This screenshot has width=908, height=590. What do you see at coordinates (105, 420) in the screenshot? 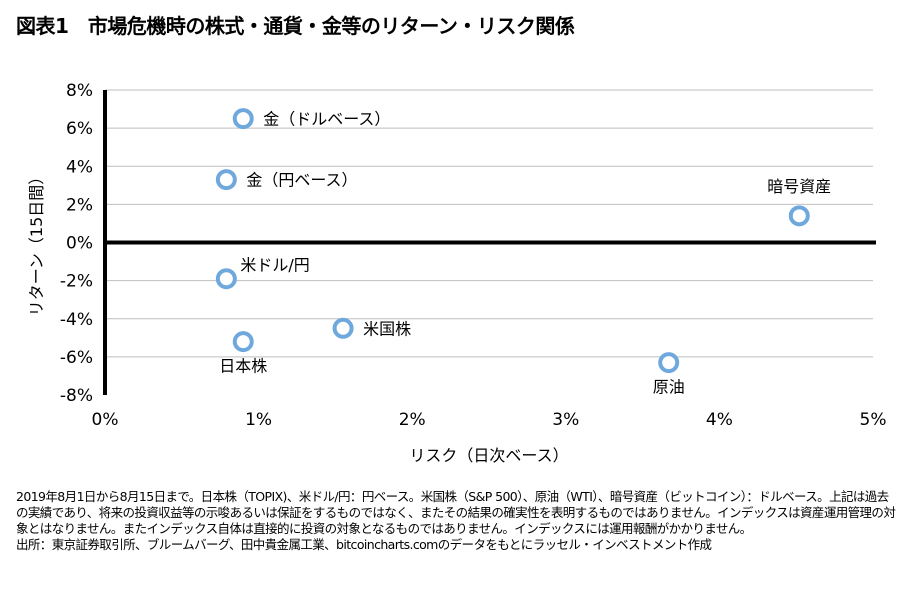
I see `x-tick-label: 0%` at bounding box center [105, 420].